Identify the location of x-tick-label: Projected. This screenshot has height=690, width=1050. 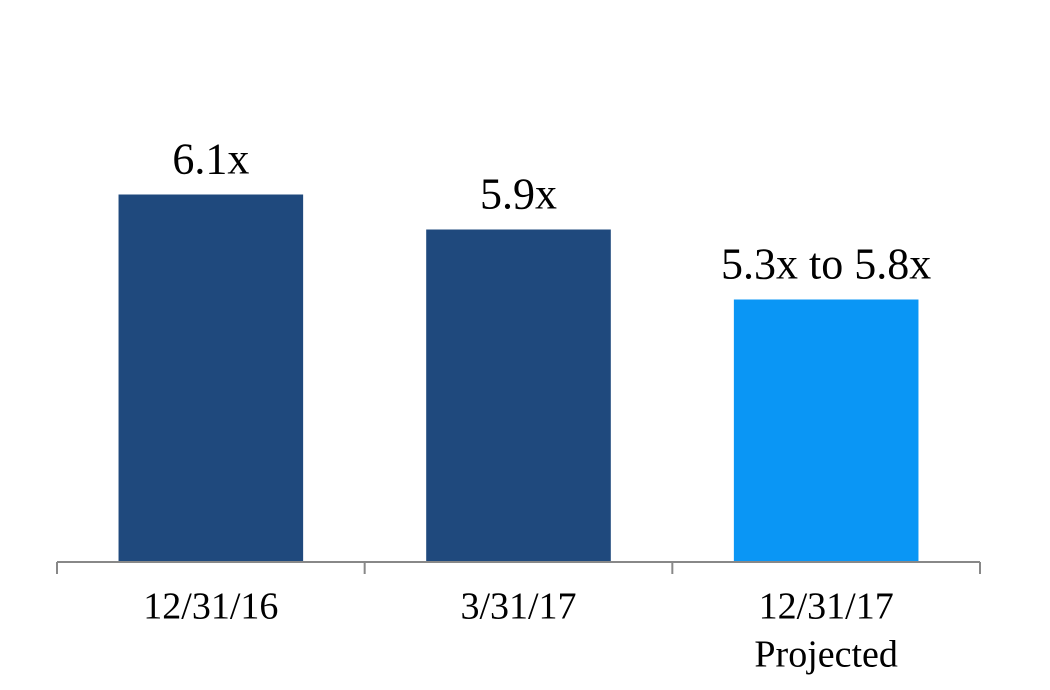
(826, 655).